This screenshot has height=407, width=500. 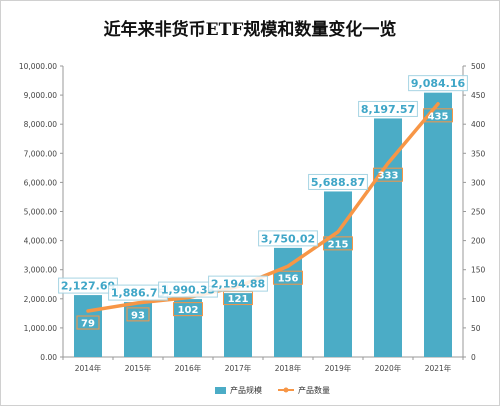 I want to click on right-tick-label: 100, so click(x=478, y=299).